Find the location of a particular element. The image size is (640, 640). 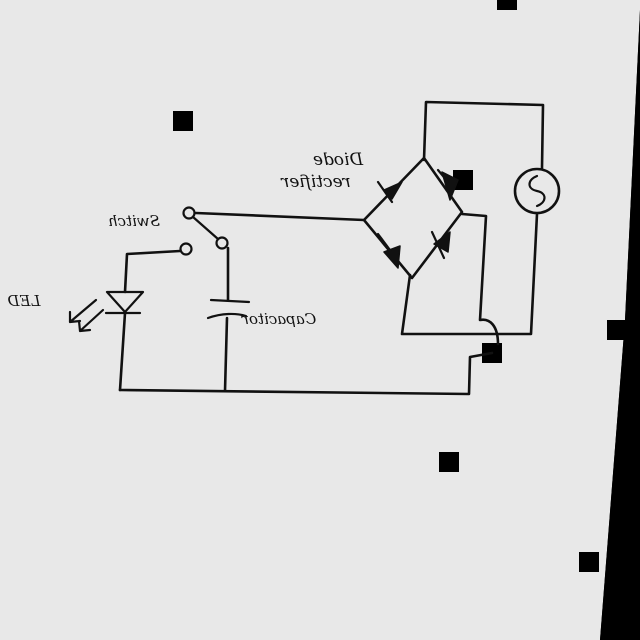

switch-terminal-led is located at coordinates (186, 249).